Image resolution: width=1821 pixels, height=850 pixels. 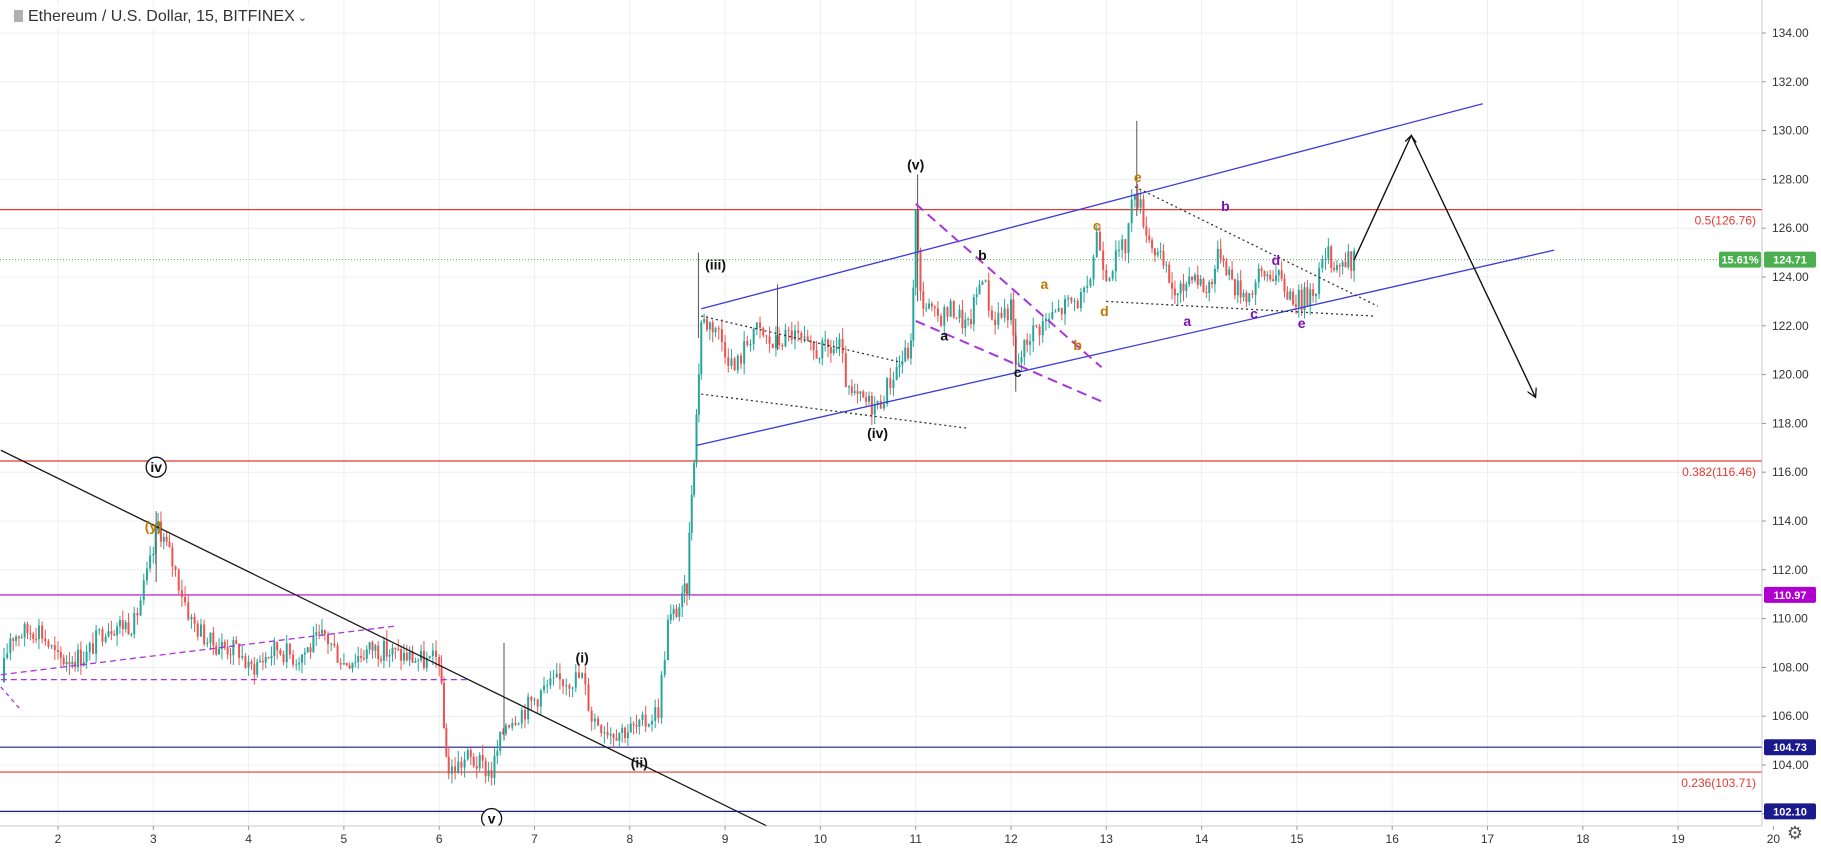 I want to click on wave-label: (iii), so click(x=715, y=265).